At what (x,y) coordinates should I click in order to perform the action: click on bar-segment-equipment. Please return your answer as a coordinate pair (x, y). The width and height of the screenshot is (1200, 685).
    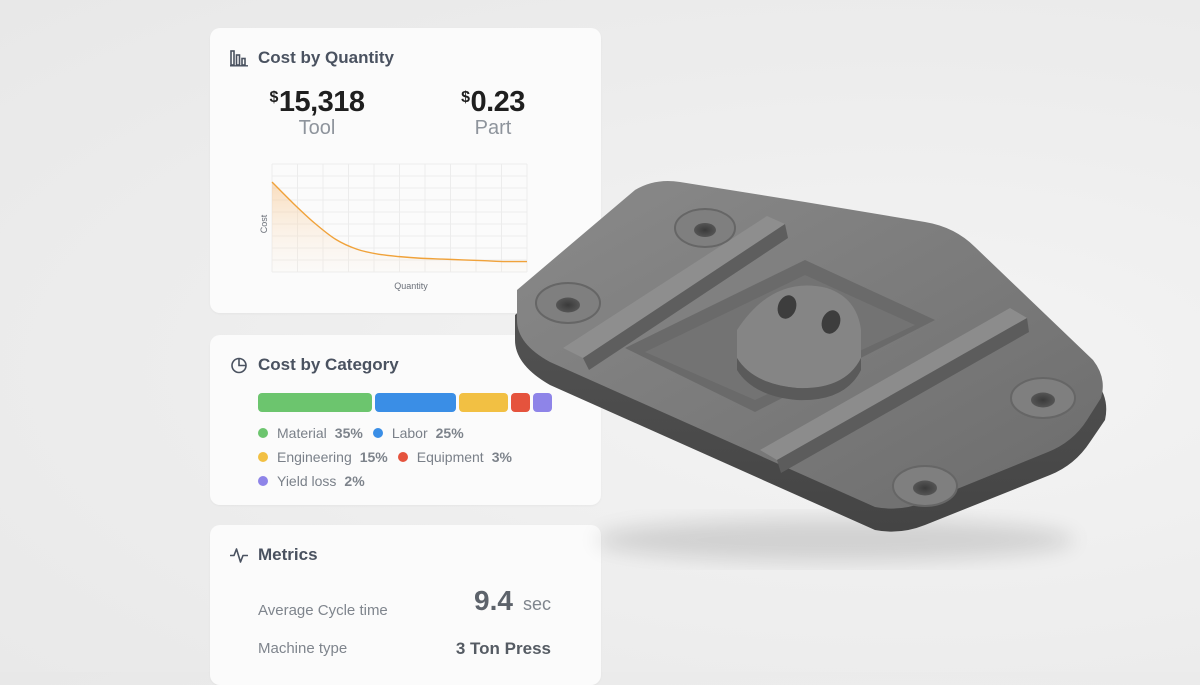
    Looking at the image, I should click on (520, 402).